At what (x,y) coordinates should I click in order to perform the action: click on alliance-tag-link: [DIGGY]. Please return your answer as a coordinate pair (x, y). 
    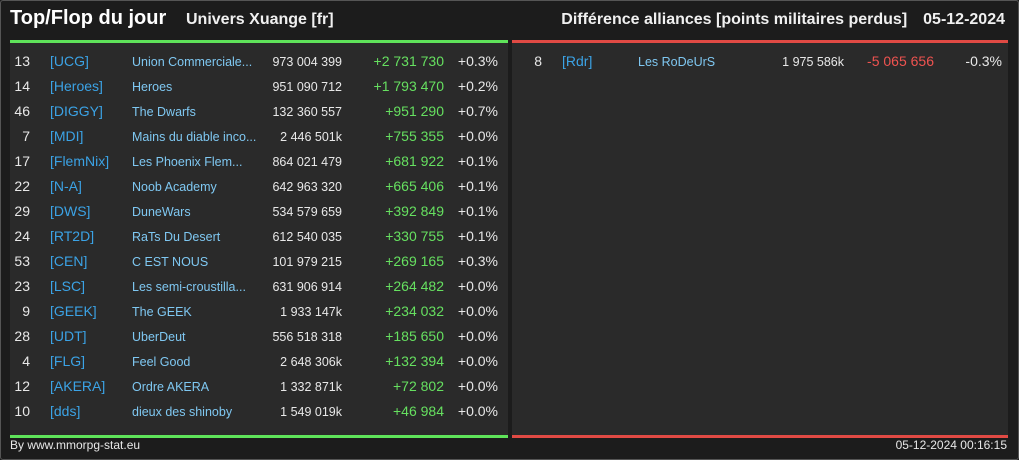
    Looking at the image, I should click on (76, 111).